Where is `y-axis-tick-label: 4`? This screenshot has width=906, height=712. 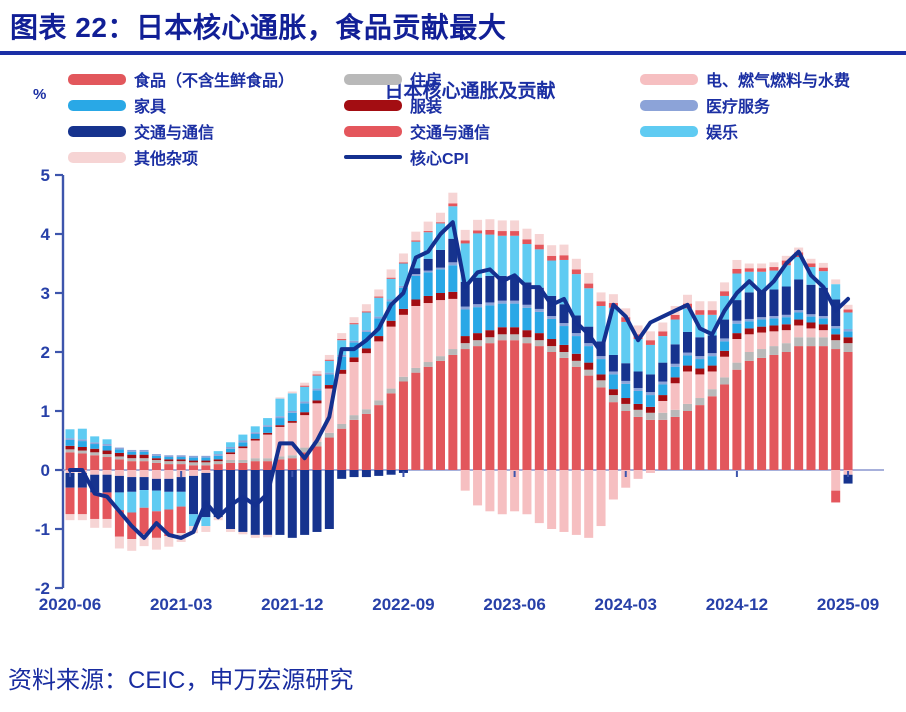 y-axis-tick-label: 4 is located at coordinates (46, 234).